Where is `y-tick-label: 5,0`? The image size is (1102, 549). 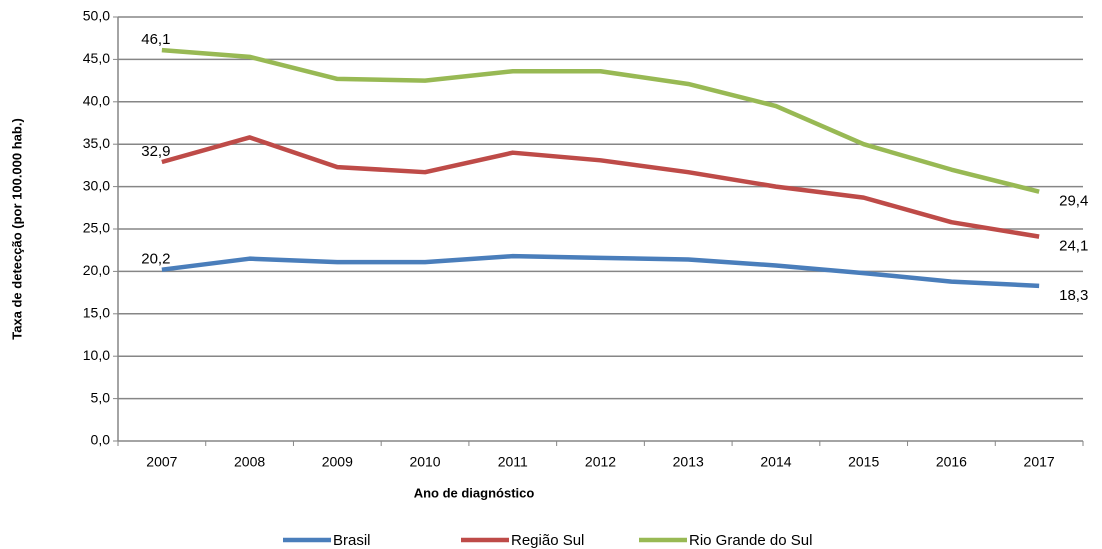 y-tick-label: 5,0 is located at coordinates (101, 397).